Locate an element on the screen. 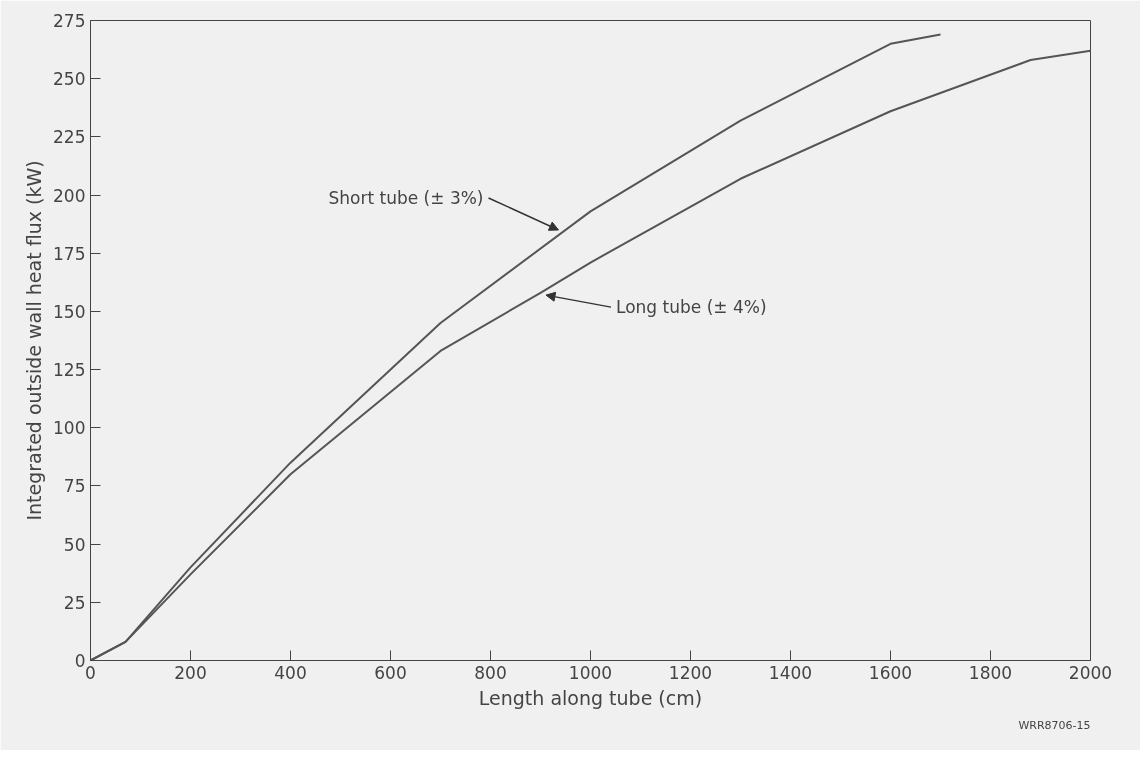 The image size is (1148, 760). y-axis-title: Integrated outside wall heat flux (kW) is located at coordinates (34, 340).